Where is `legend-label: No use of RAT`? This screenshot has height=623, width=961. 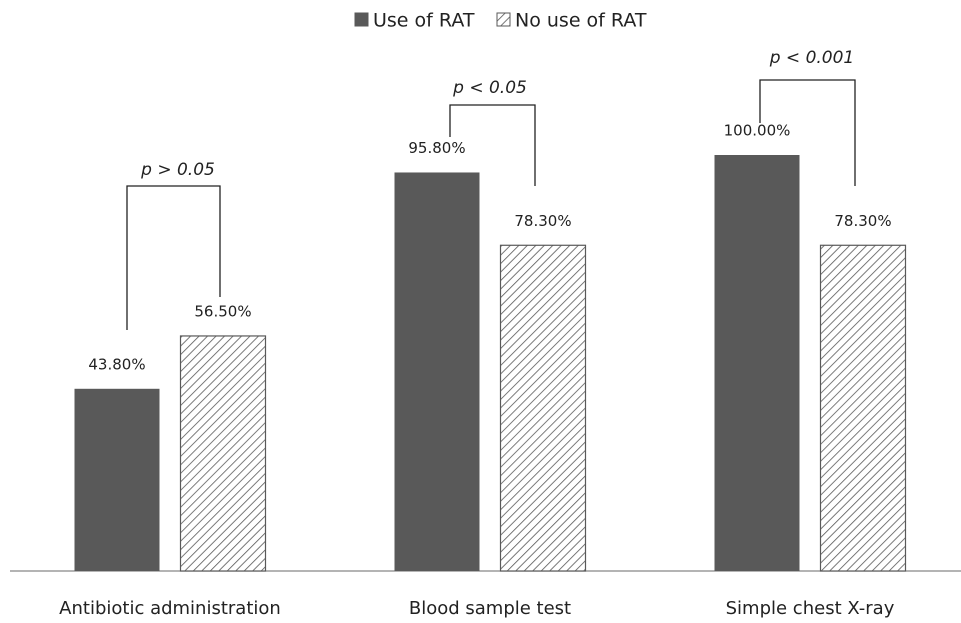 legend-label: No use of RAT is located at coordinates (581, 21).